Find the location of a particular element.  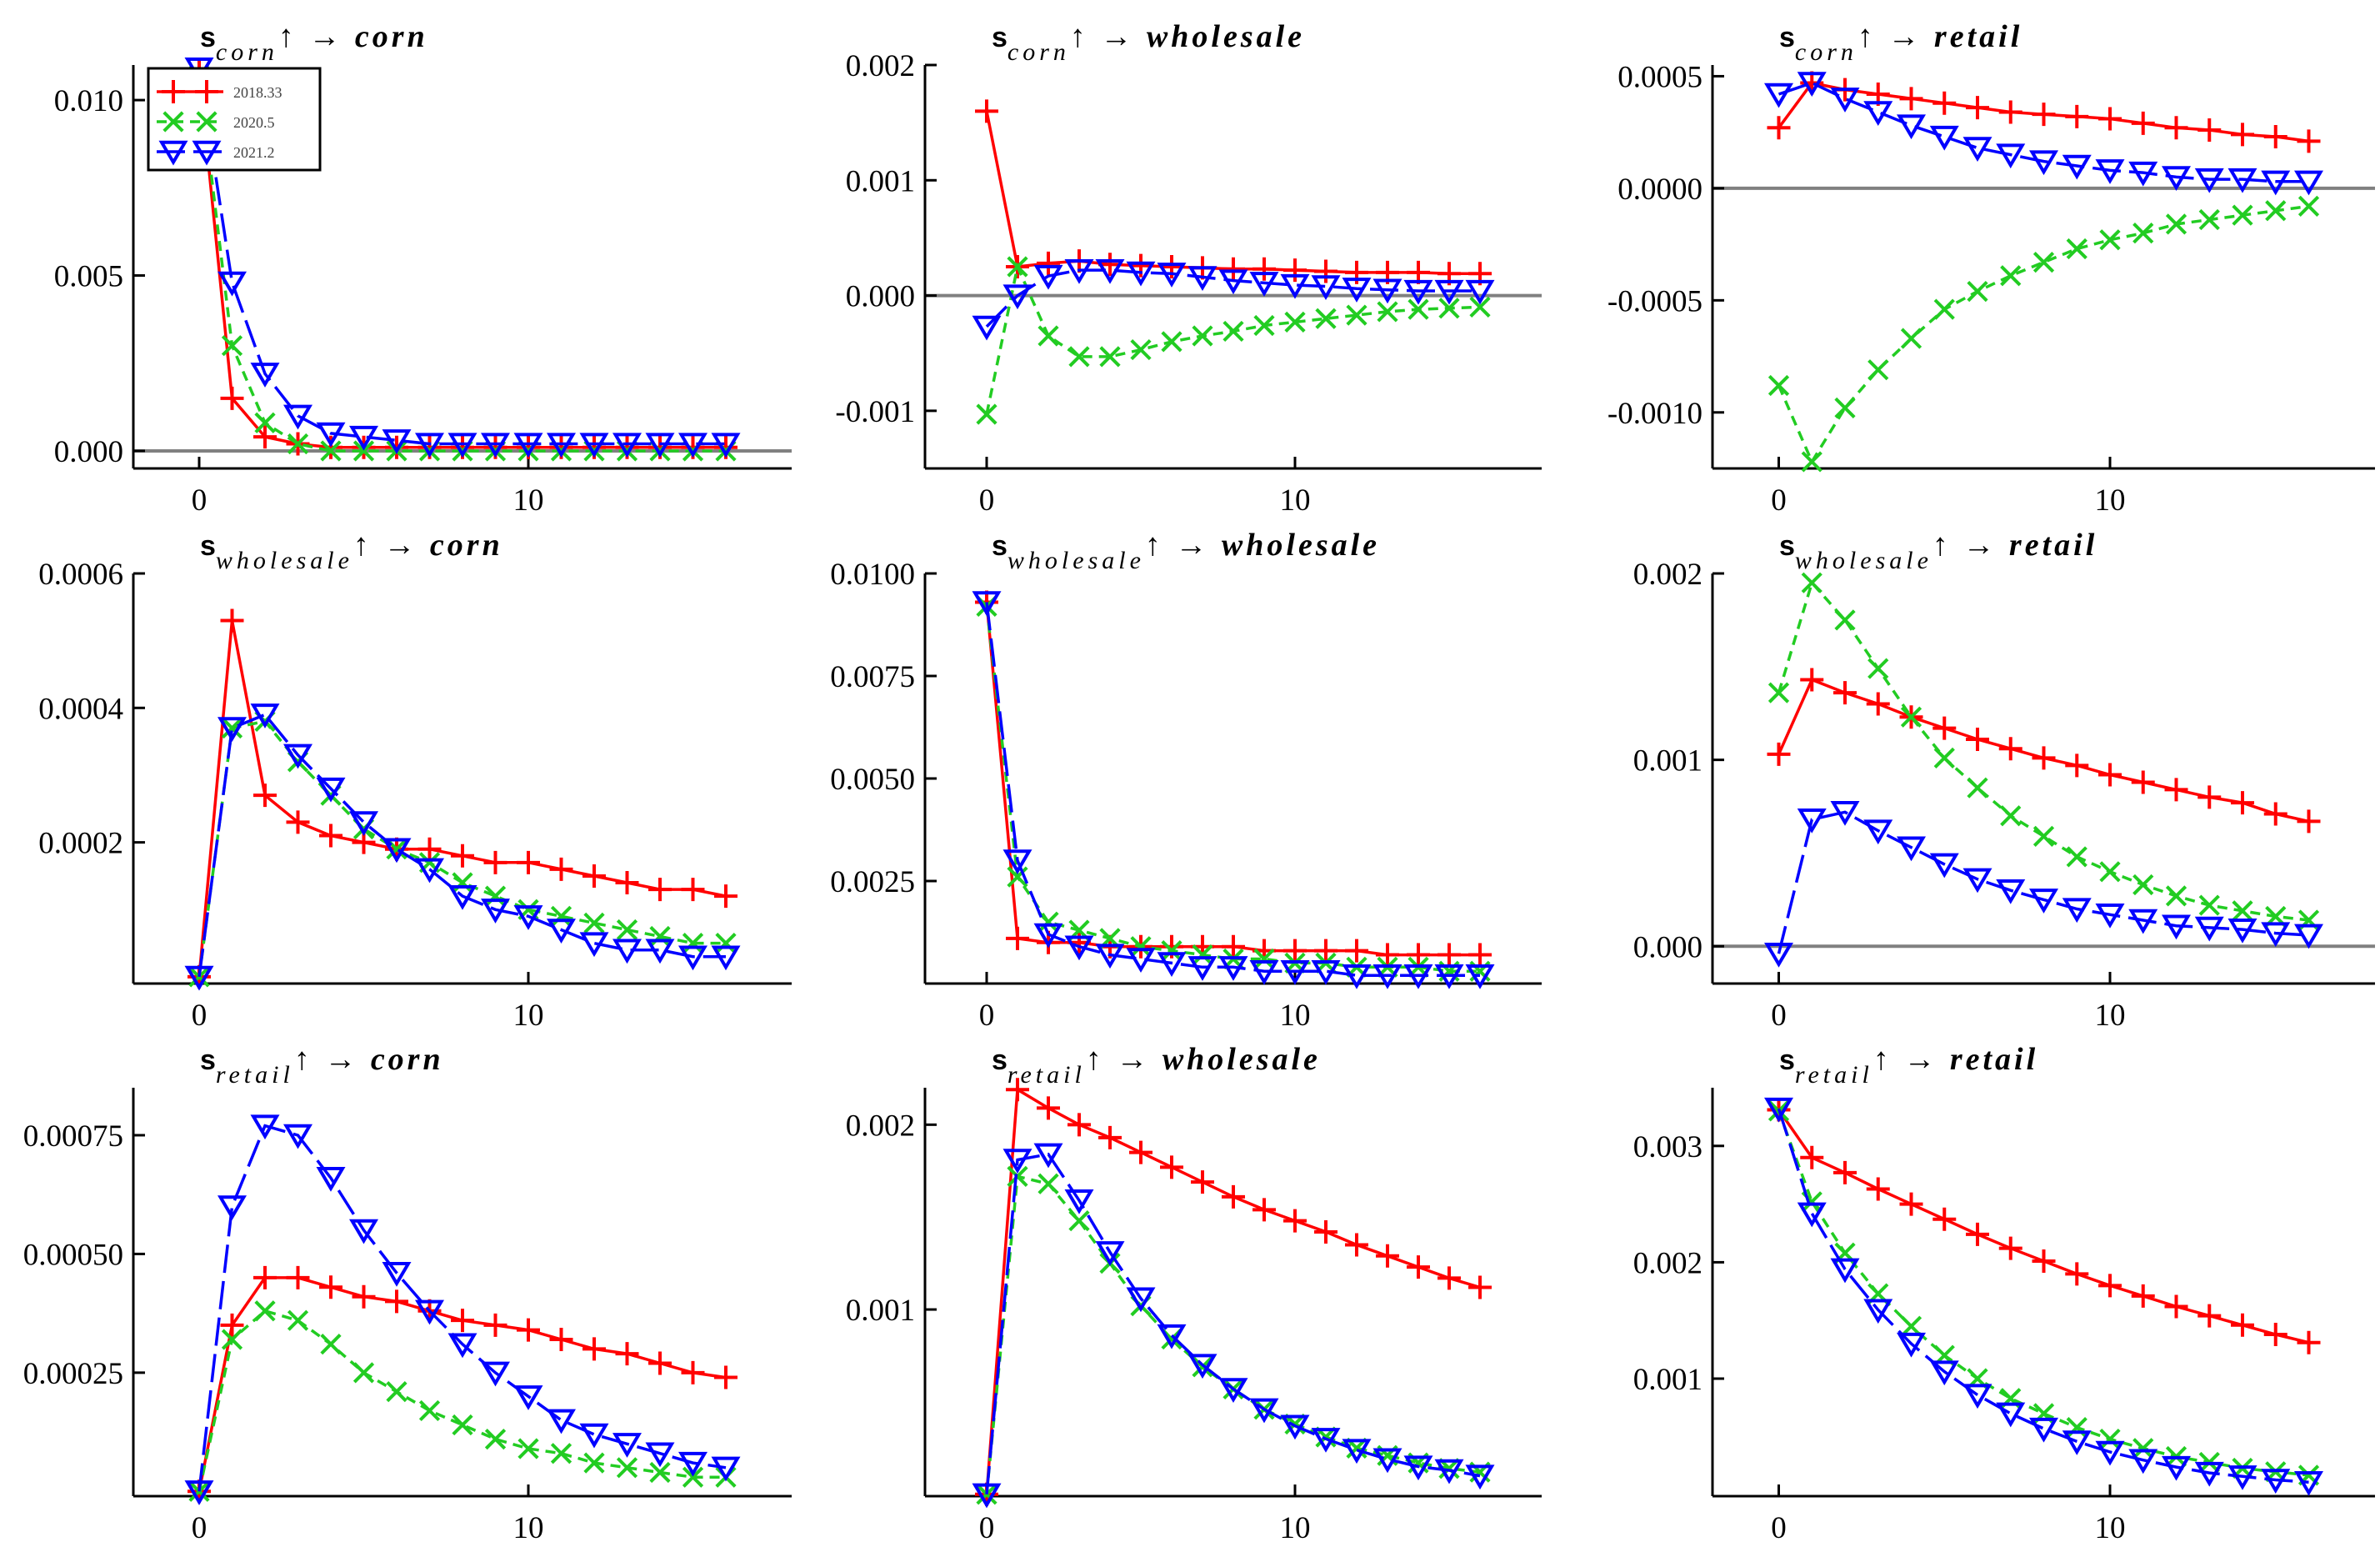

x-tick-label: 10 is located at coordinates (528, 1016).